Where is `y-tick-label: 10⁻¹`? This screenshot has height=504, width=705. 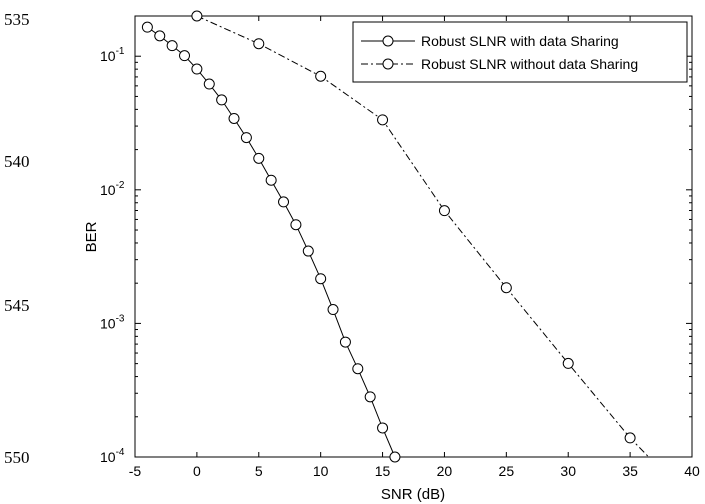 y-tick-label: 10⁻¹ is located at coordinates (112, 55).